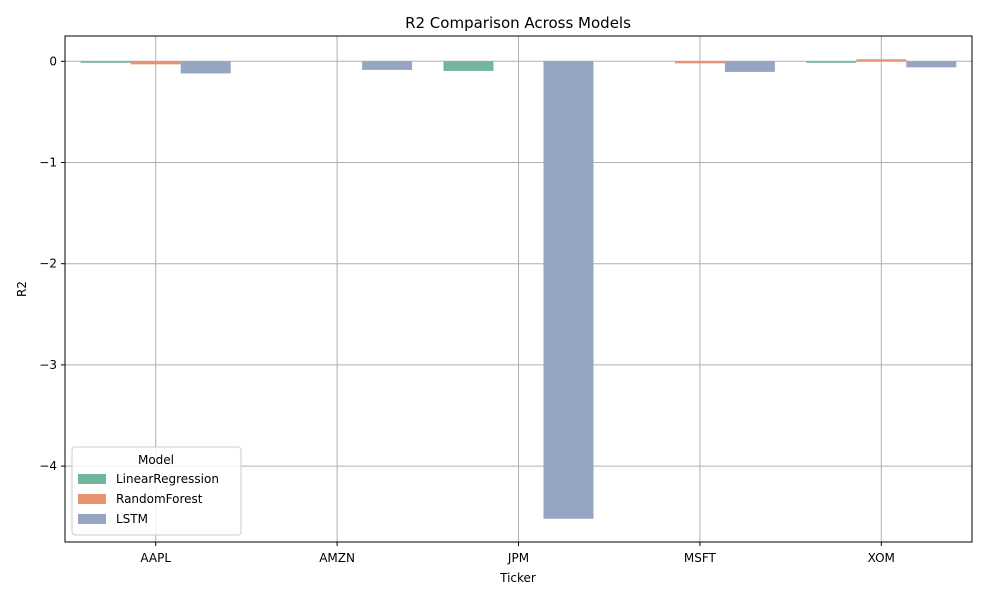 The height and width of the screenshot is (600, 1000). I want to click on bar-linearregression-aapl, so click(105, 62).